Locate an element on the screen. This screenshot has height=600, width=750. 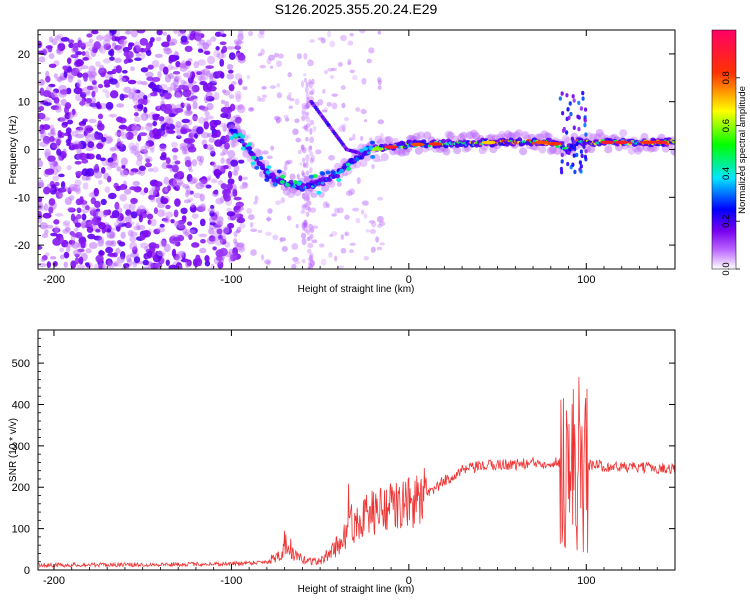
spectrogram-x-label: Height of straight line (km) is located at coordinates (356, 289).